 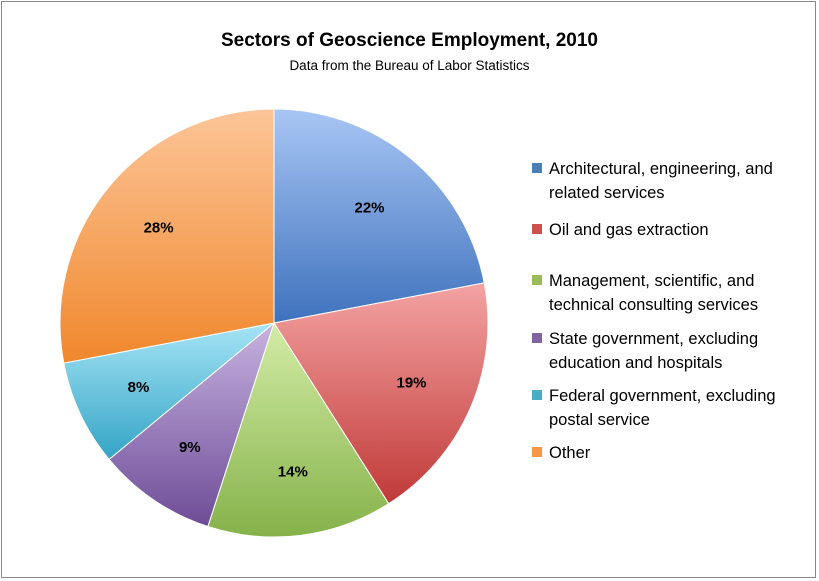 What do you see at coordinates (411, 383) in the screenshot?
I see `slice-data-label: 19%` at bounding box center [411, 383].